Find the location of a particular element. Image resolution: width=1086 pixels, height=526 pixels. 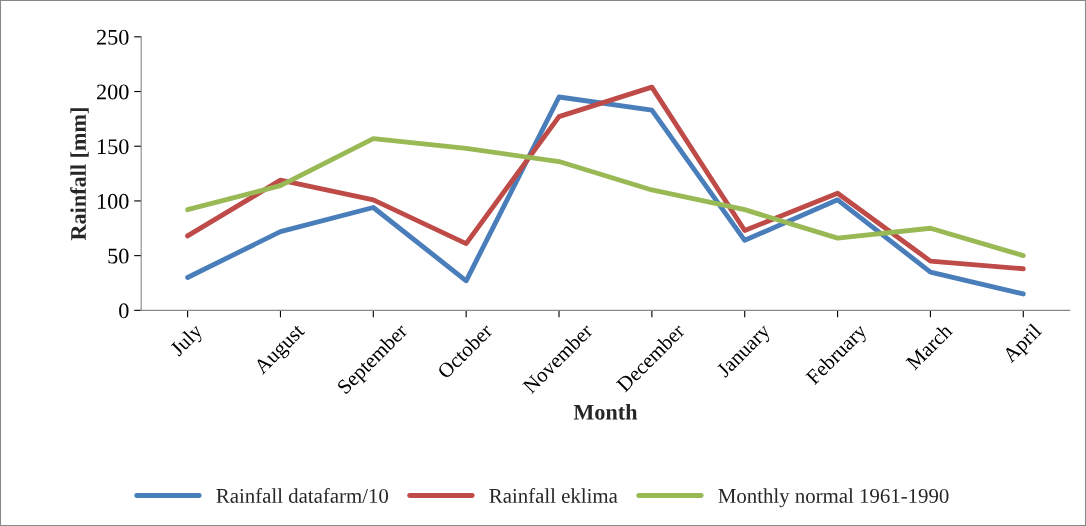

legend-label: Monthly normal 1961-1990 is located at coordinates (833, 498).